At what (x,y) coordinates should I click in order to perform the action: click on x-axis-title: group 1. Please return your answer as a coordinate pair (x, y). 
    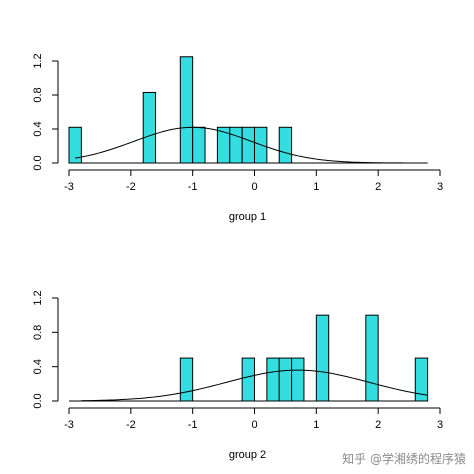
    Looking at the image, I should click on (247, 217).